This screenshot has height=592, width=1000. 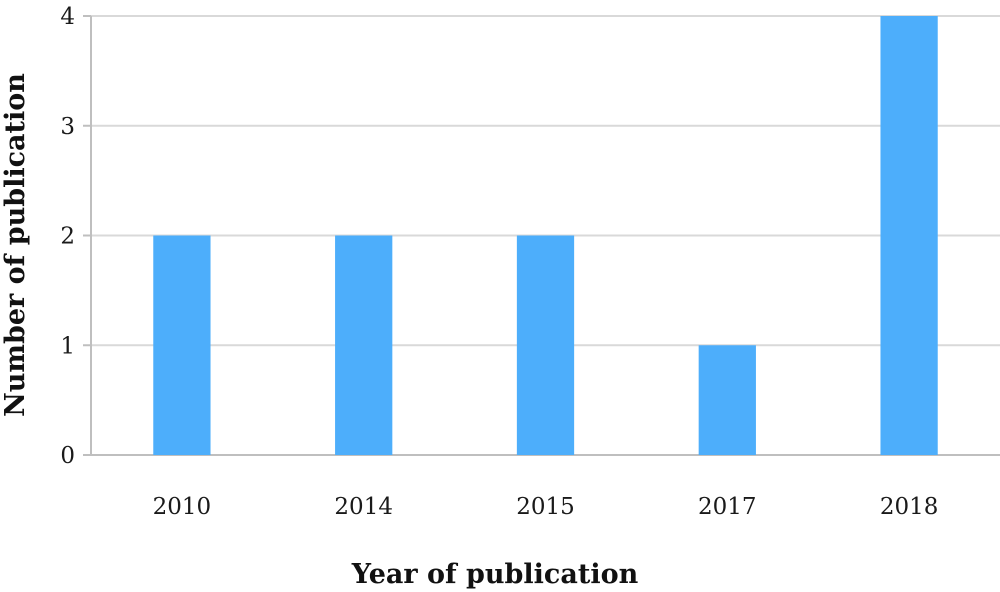 I want to click on y-tick-label: 1, so click(x=67, y=346).